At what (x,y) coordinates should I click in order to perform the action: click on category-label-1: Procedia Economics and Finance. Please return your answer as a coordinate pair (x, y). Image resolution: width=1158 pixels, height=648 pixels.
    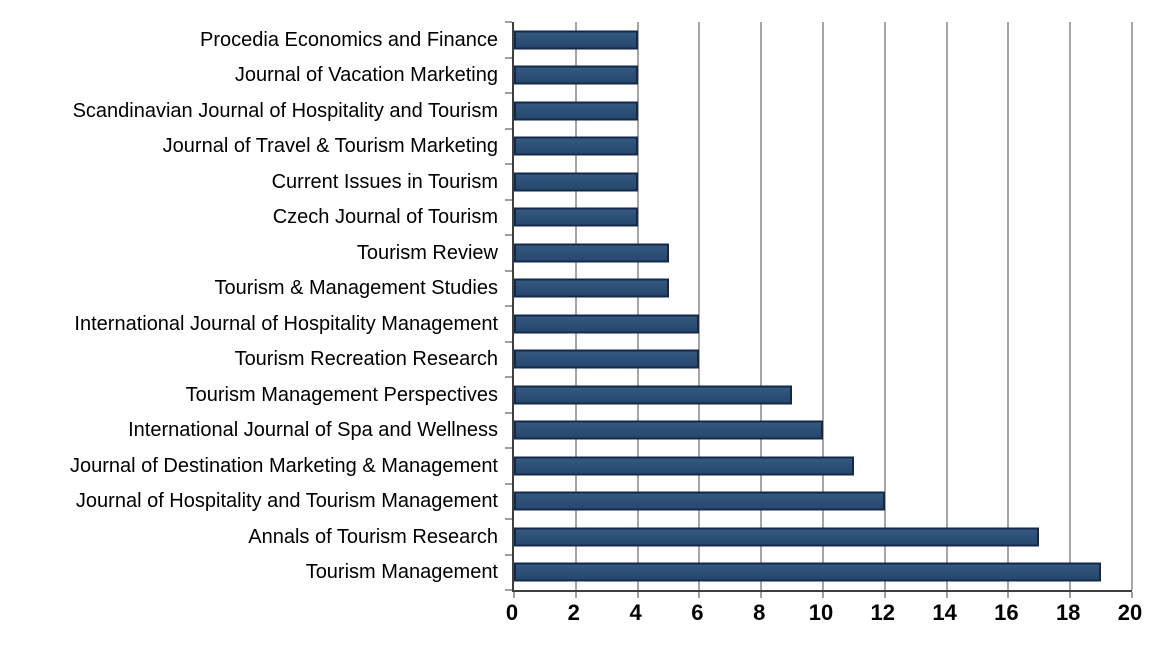
    Looking at the image, I should click on (349, 39).